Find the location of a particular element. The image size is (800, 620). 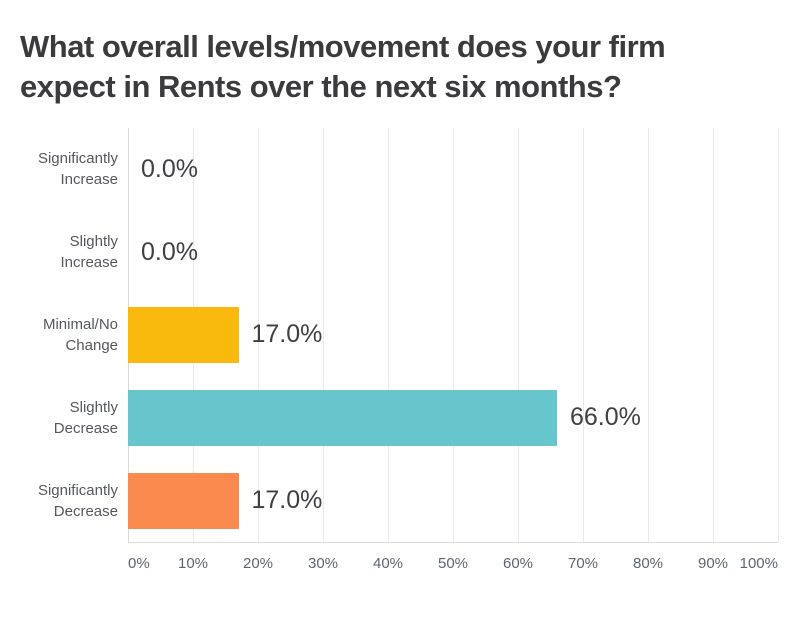

category-line: Minimal/No is located at coordinates (80, 324).